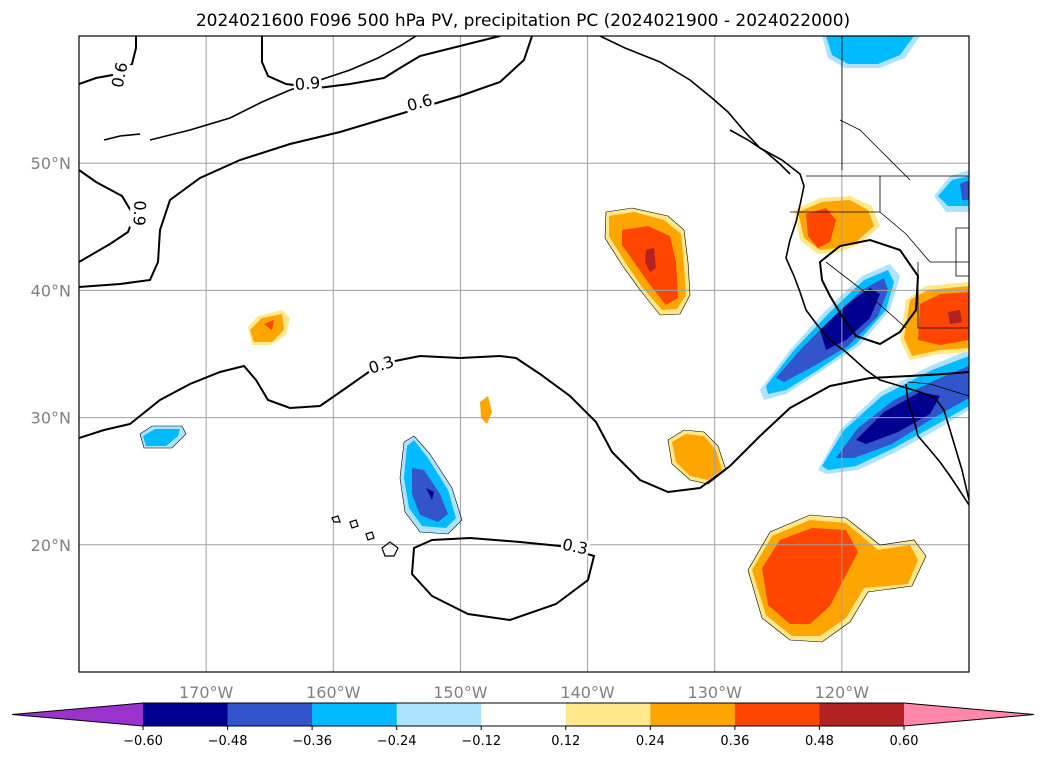  Describe the element at coordinates (269, 325) in the screenshot. I see `precip-blob-165w-peak` at that location.